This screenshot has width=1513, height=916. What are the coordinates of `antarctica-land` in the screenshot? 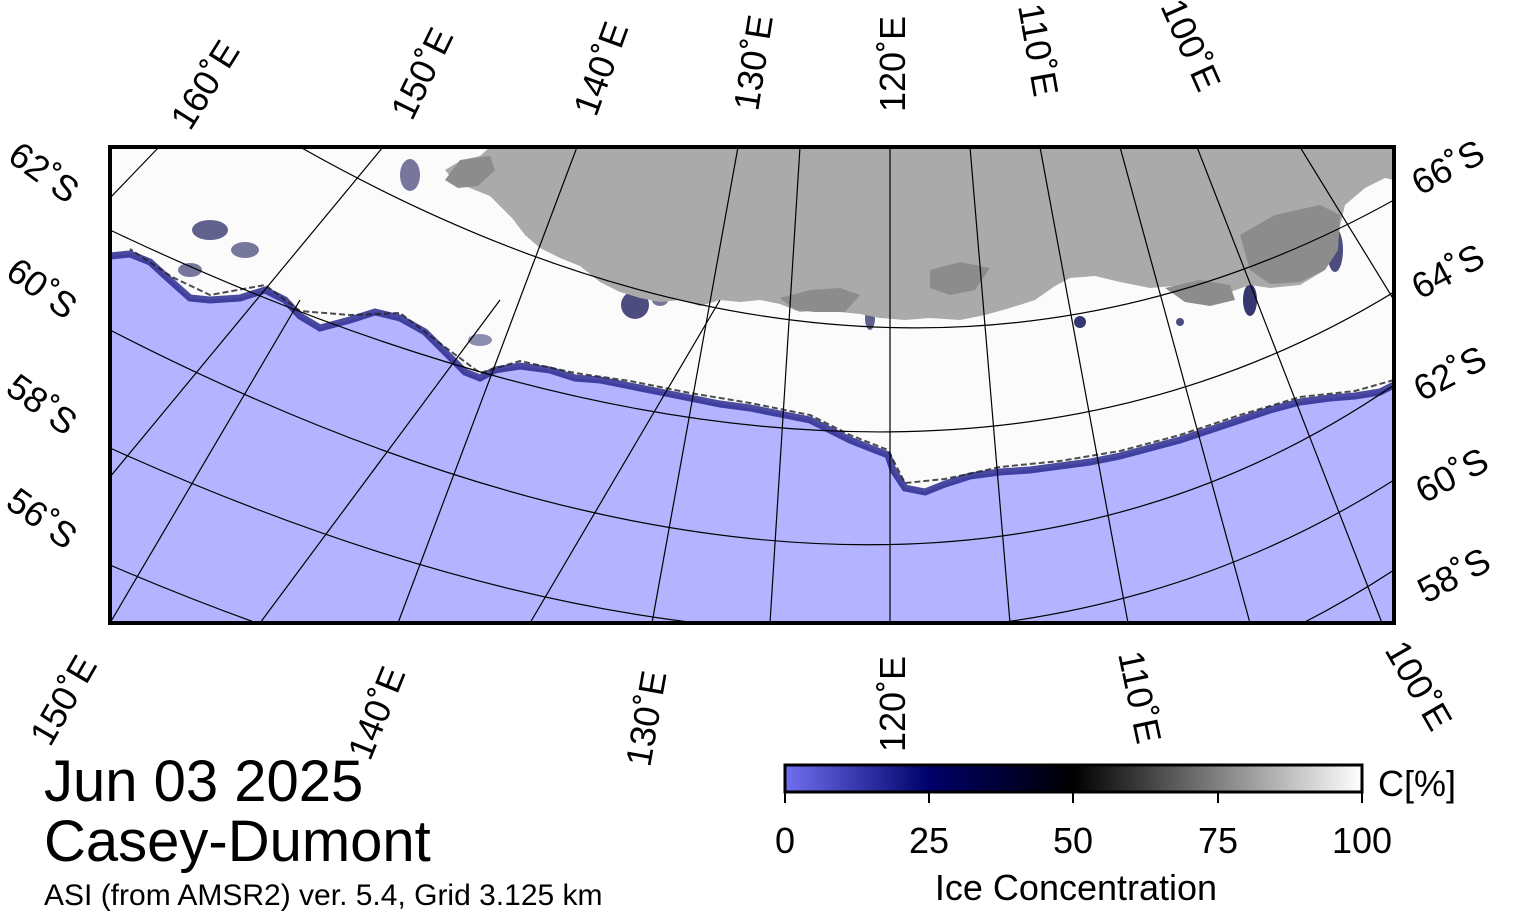 It's located at (919, 233).